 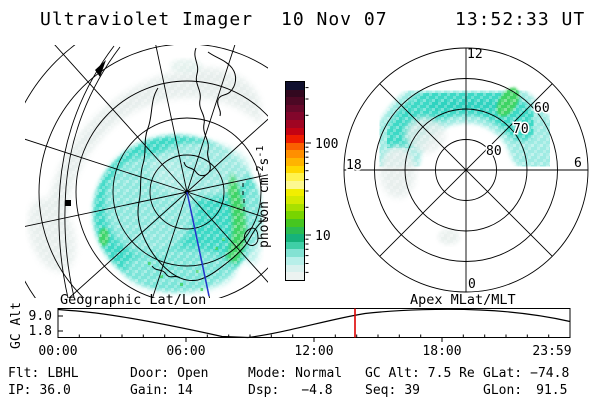 I want to click on status-ip: IP: 36.0, so click(x=39, y=390).